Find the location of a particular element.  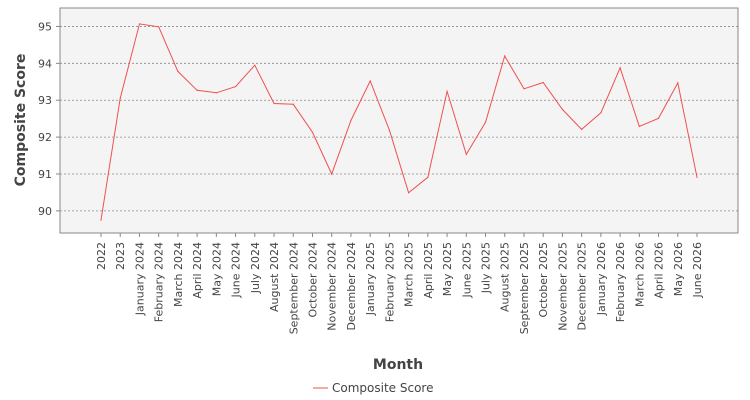

x-tick-label: October 2024 is located at coordinates (312, 280).